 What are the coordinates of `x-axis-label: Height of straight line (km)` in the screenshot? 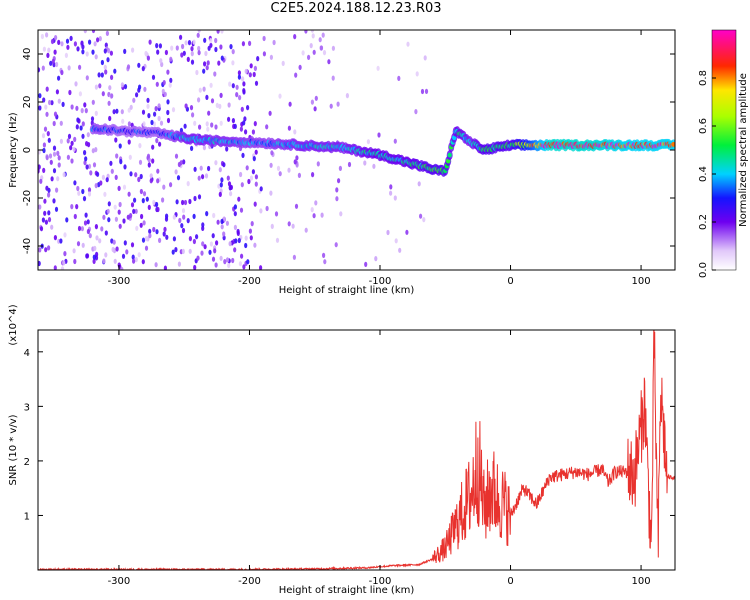 It's located at (347, 590).